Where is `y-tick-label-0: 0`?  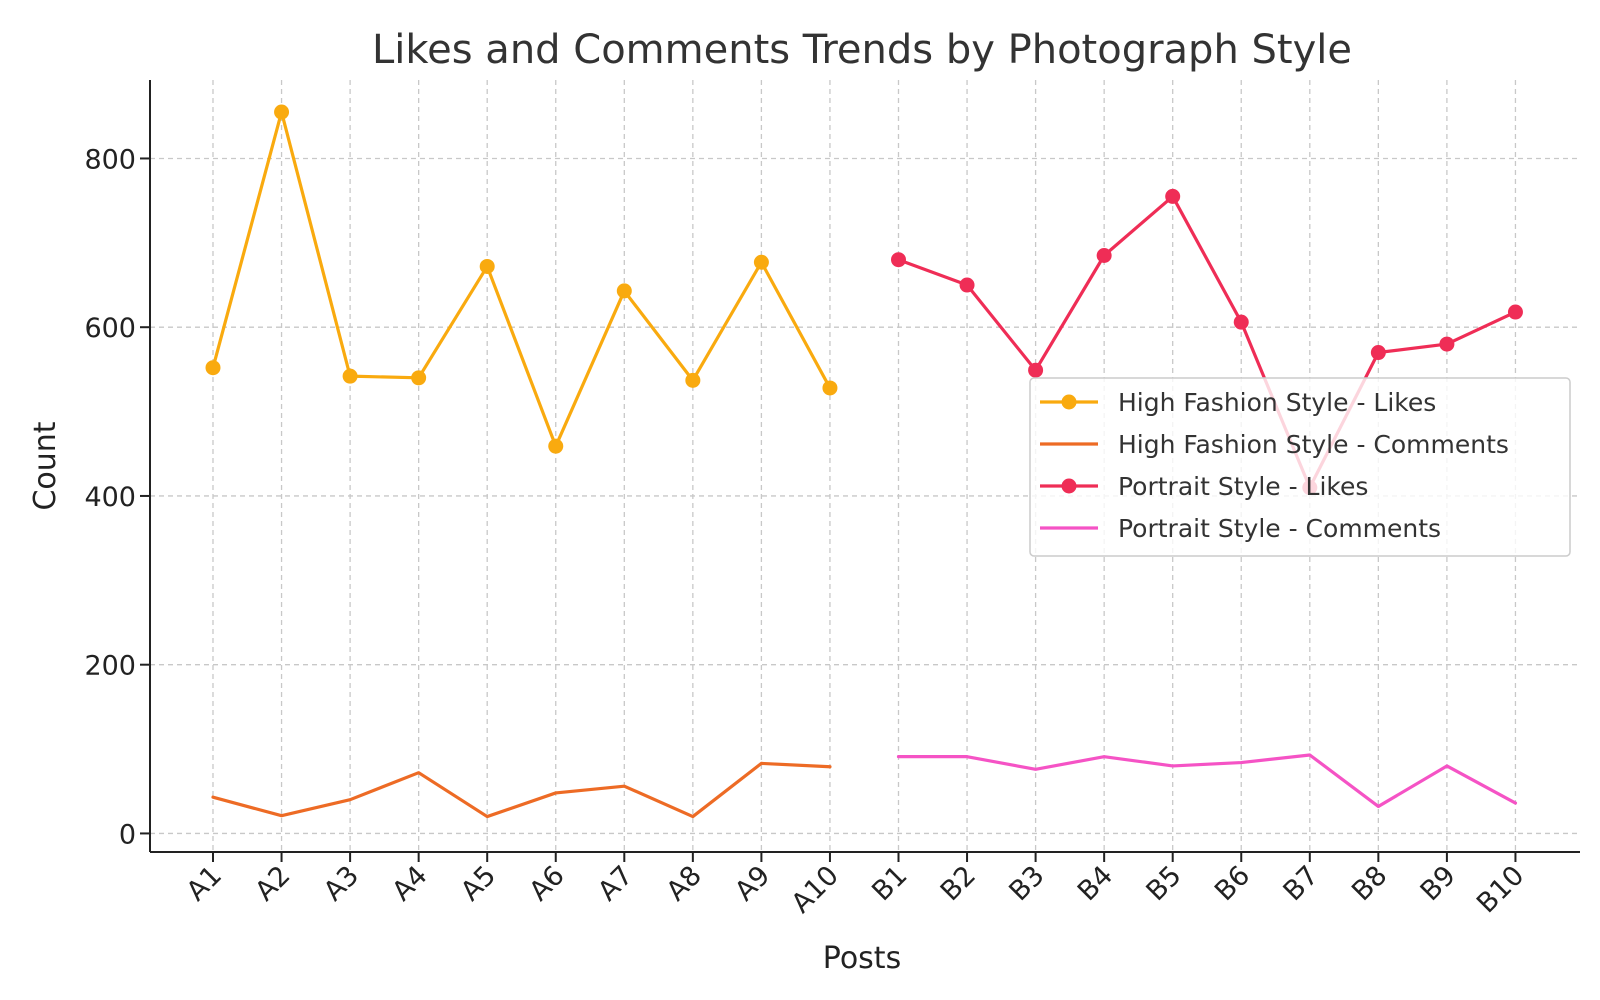
y-tick-label-0: 0 is located at coordinates (127, 834).